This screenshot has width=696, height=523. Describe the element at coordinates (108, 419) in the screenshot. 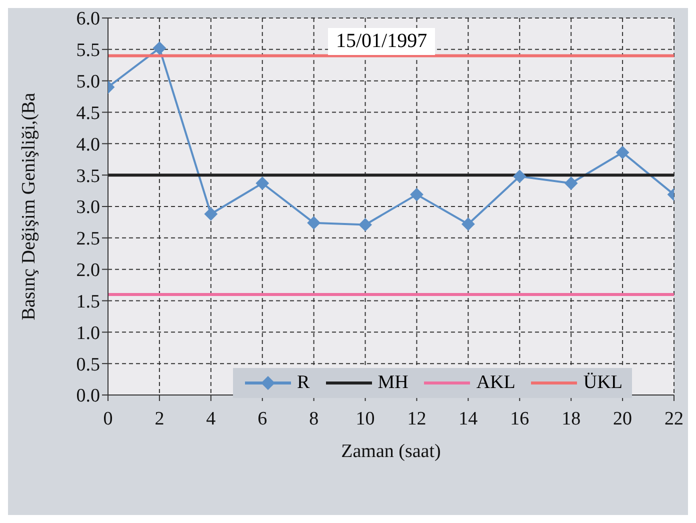

I see `x-tick-label: 0` at that location.